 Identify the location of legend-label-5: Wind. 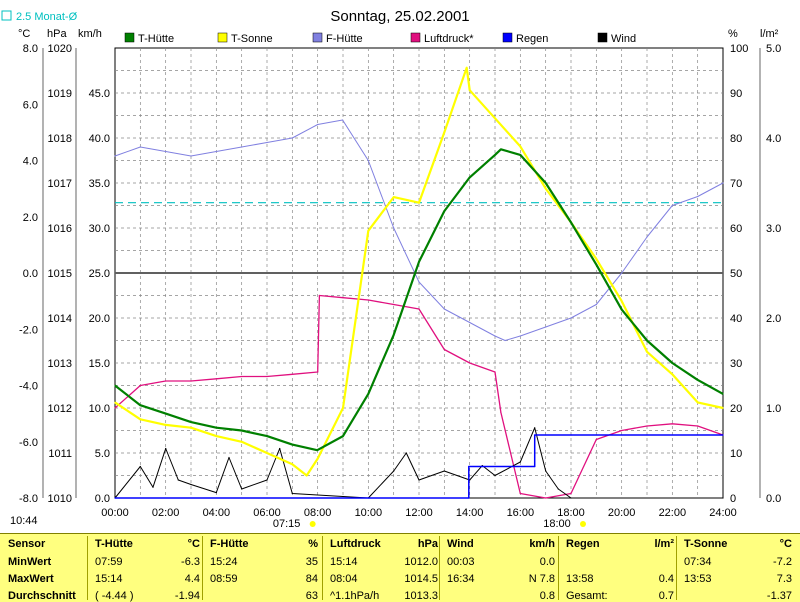
(623, 39).